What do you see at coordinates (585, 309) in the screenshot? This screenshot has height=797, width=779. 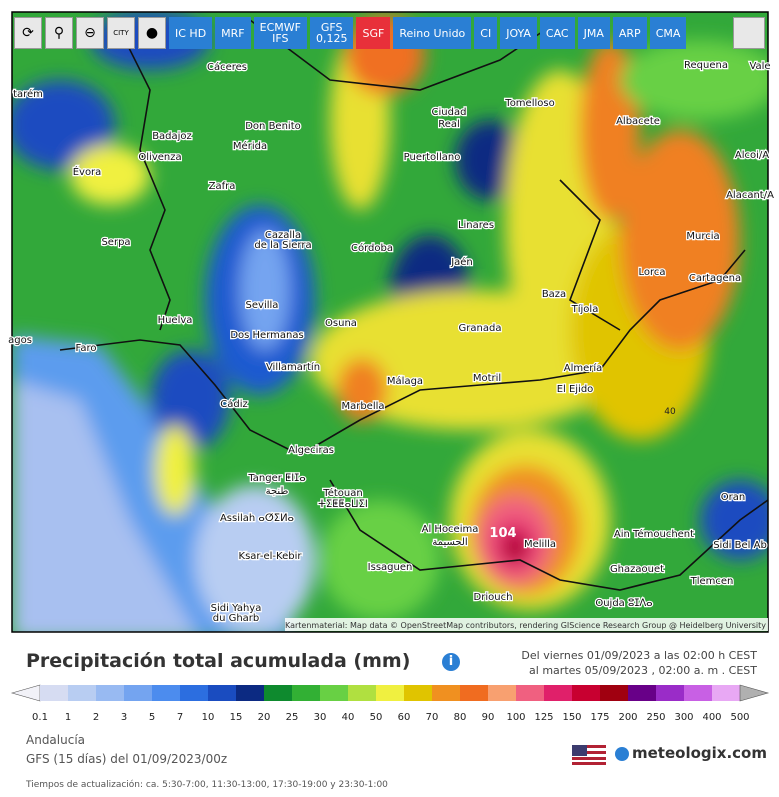 I see `city-label: Tíjola` at bounding box center [585, 309].